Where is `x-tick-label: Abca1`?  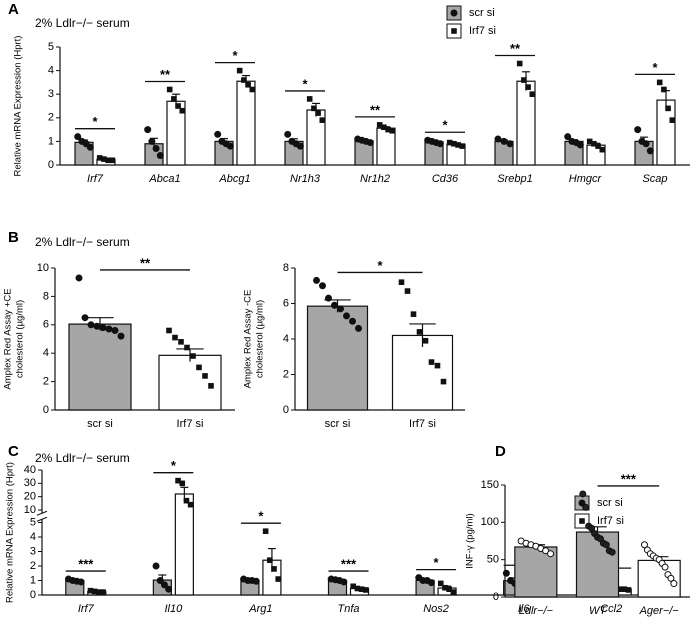
x-tick-label: Abca1 is located at coordinates (164, 179).